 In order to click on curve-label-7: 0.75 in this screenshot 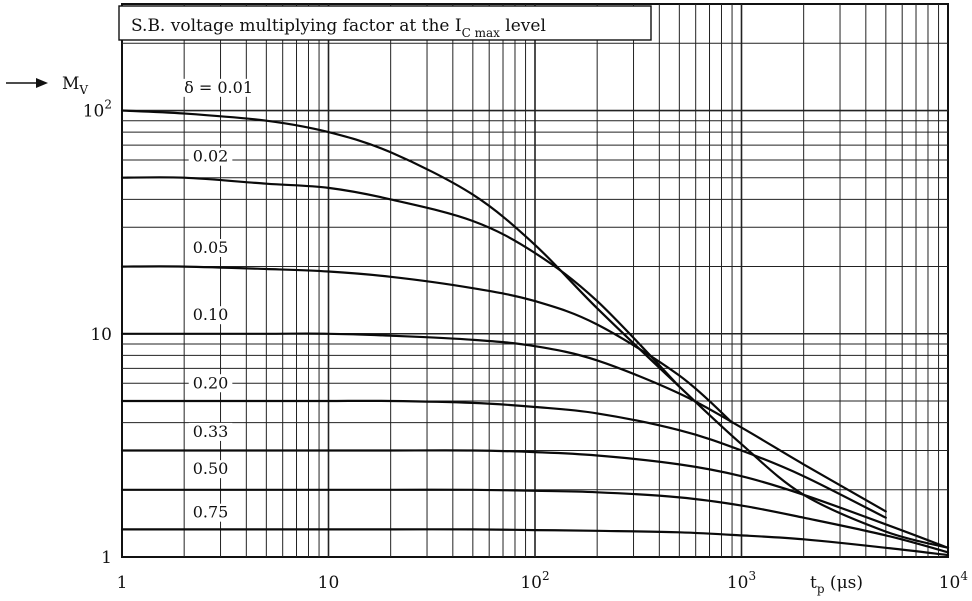, I will do `click(211, 512)`.